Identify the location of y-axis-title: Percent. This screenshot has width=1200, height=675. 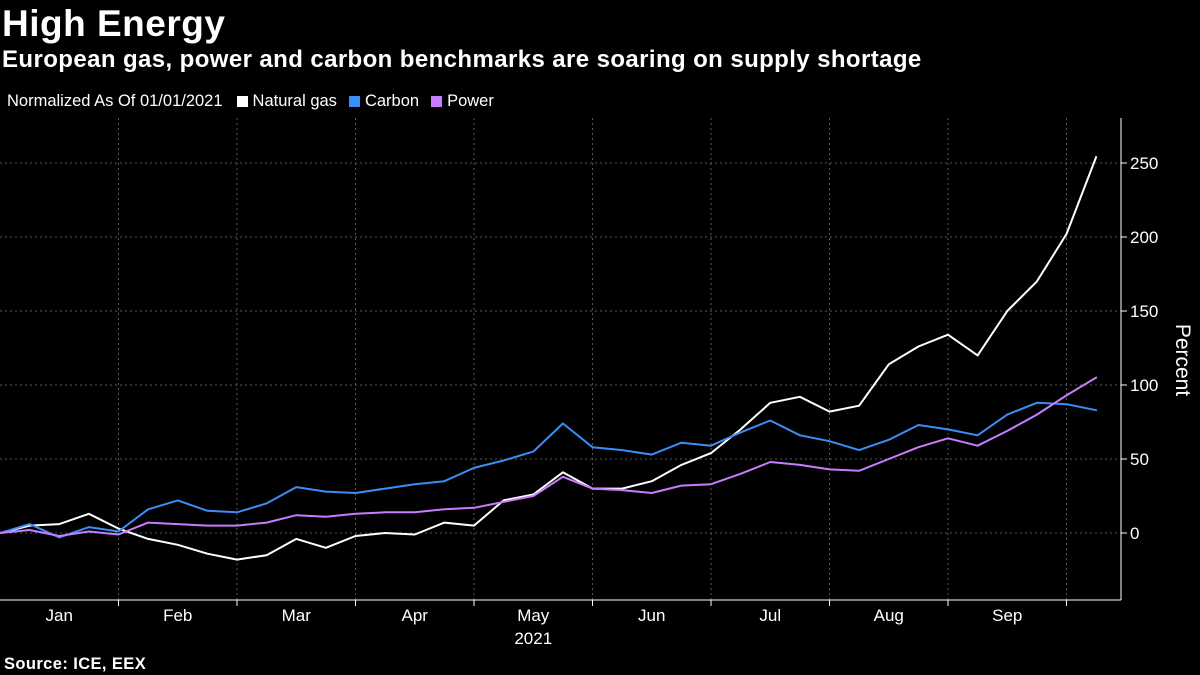
(1182, 360).